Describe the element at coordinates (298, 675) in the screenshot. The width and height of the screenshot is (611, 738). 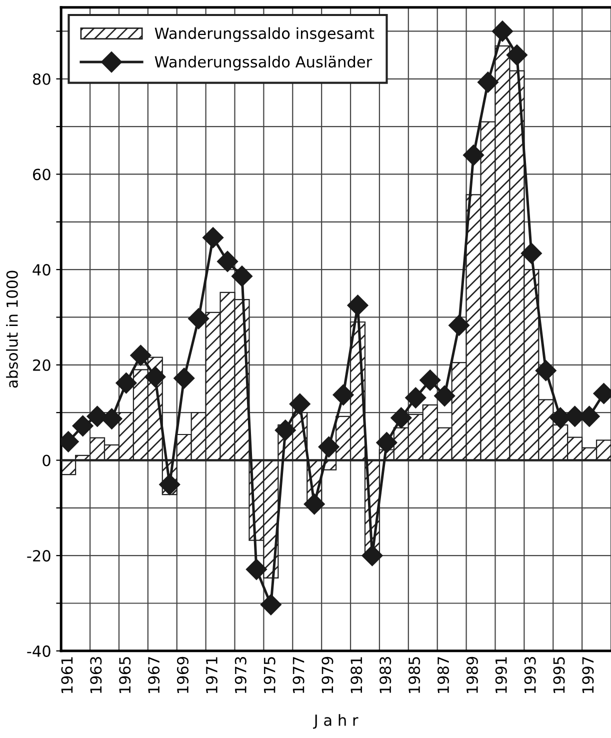
I see `x-tick-label: 1977` at that location.